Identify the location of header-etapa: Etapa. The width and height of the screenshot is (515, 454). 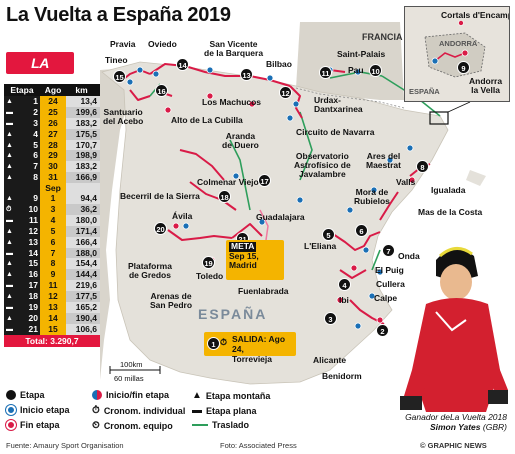
(22, 90).